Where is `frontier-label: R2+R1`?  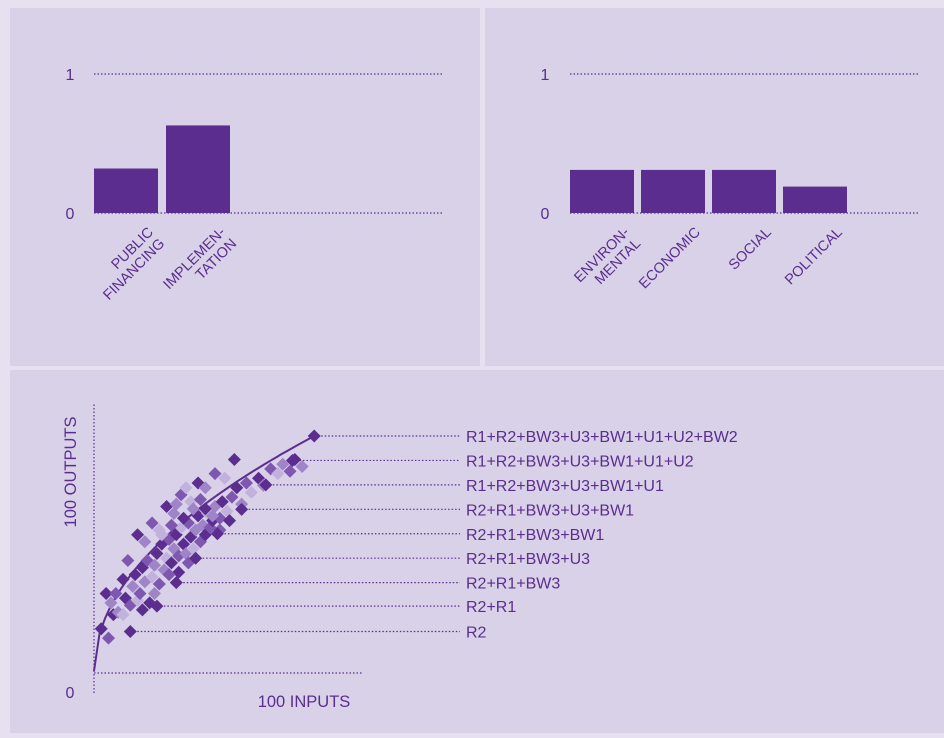 frontier-label: R2+R1 is located at coordinates (491, 607).